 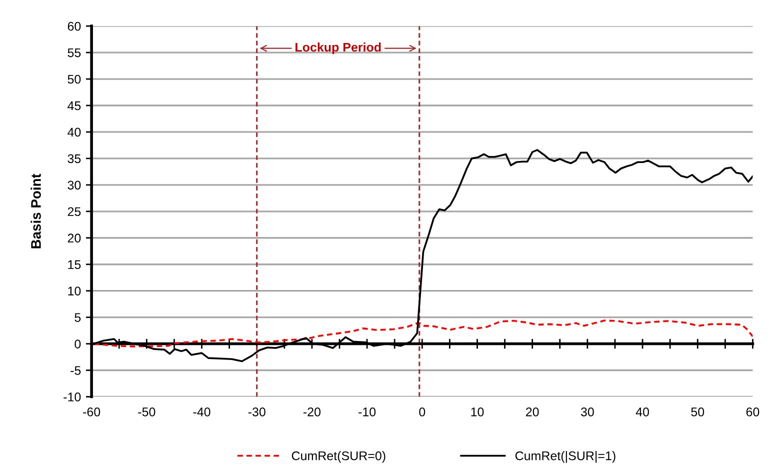 I want to click on x-tick-label: 60, so click(x=753, y=411).